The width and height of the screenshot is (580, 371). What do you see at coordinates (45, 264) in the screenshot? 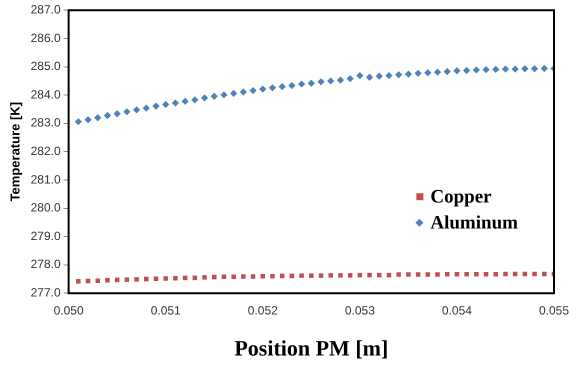
I see `y-tick-label: 278.0` at bounding box center [45, 264].